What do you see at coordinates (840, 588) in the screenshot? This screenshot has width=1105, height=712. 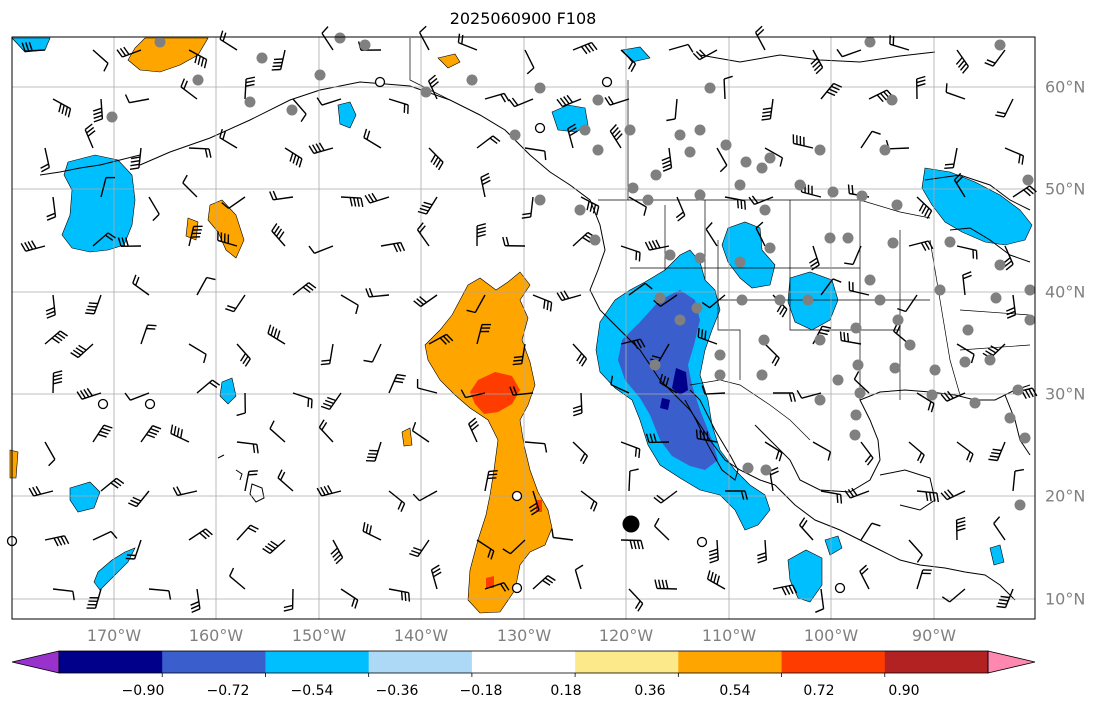 I see `calm-station-marker` at bounding box center [840, 588].